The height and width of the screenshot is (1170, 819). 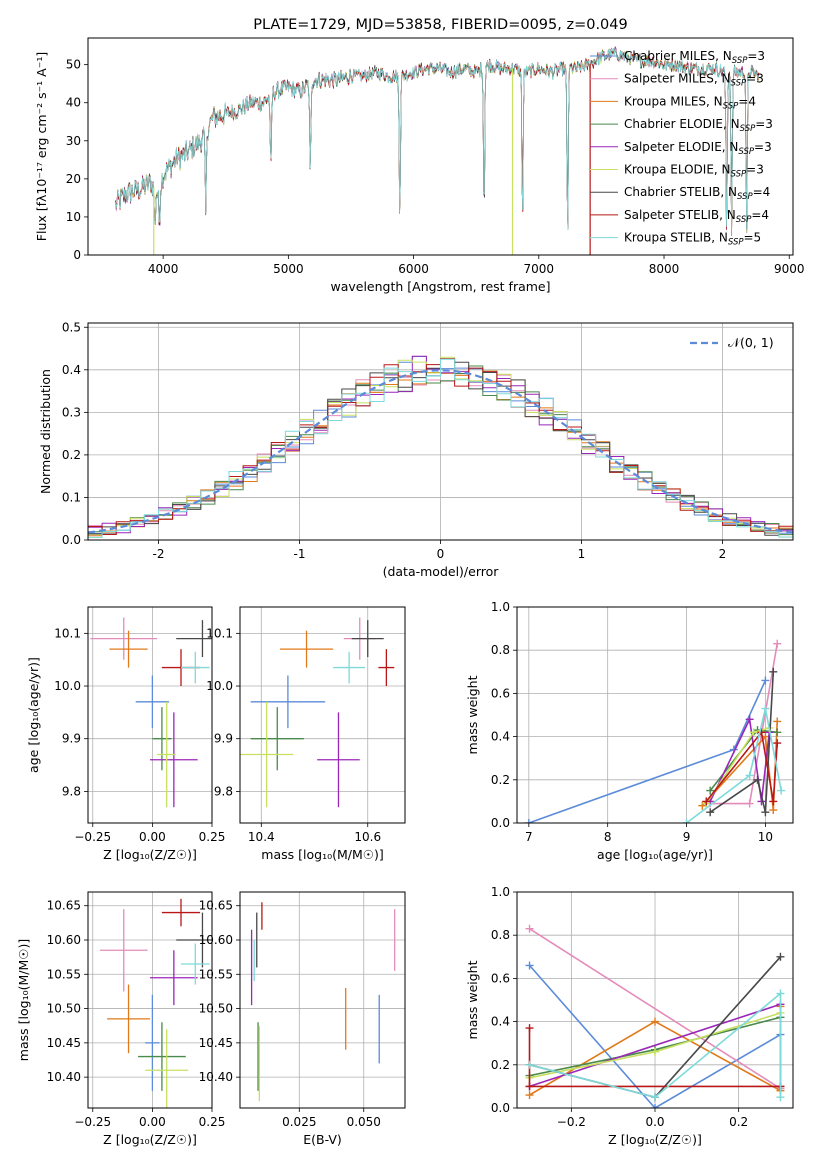 What do you see at coordinates (582, 554) in the screenshot?
I see `x-tick-label: 1` at bounding box center [582, 554].